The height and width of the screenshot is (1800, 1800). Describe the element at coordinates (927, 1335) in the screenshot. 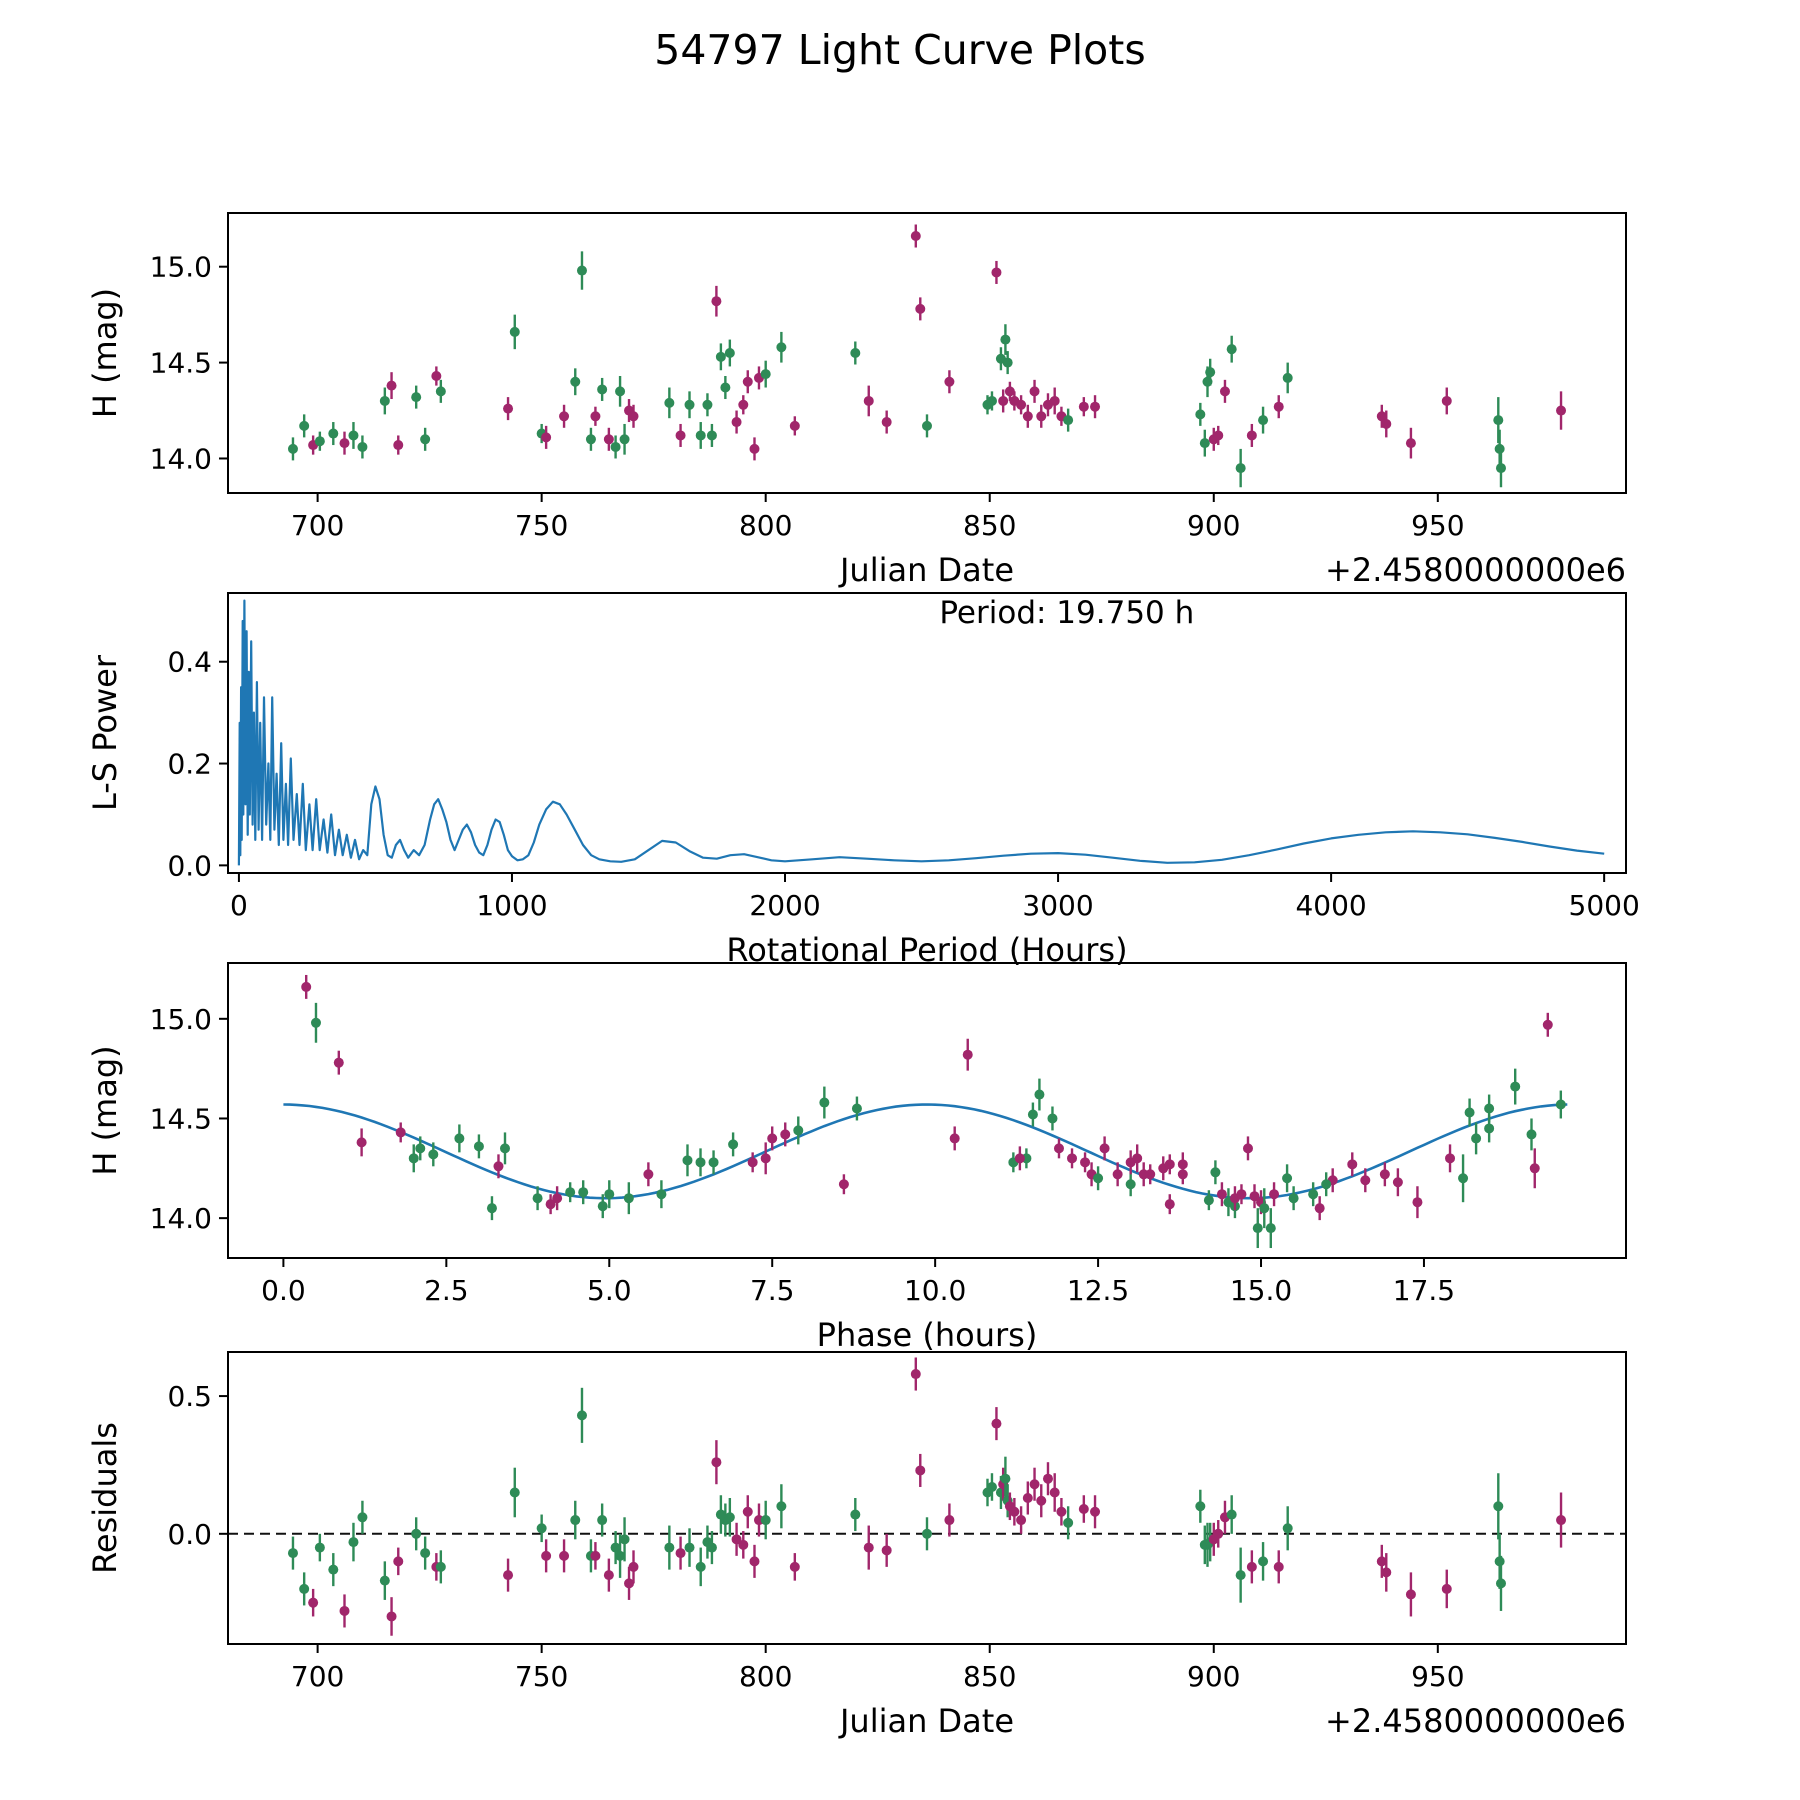

I see `svg-text: Phase (hours)` at that location.